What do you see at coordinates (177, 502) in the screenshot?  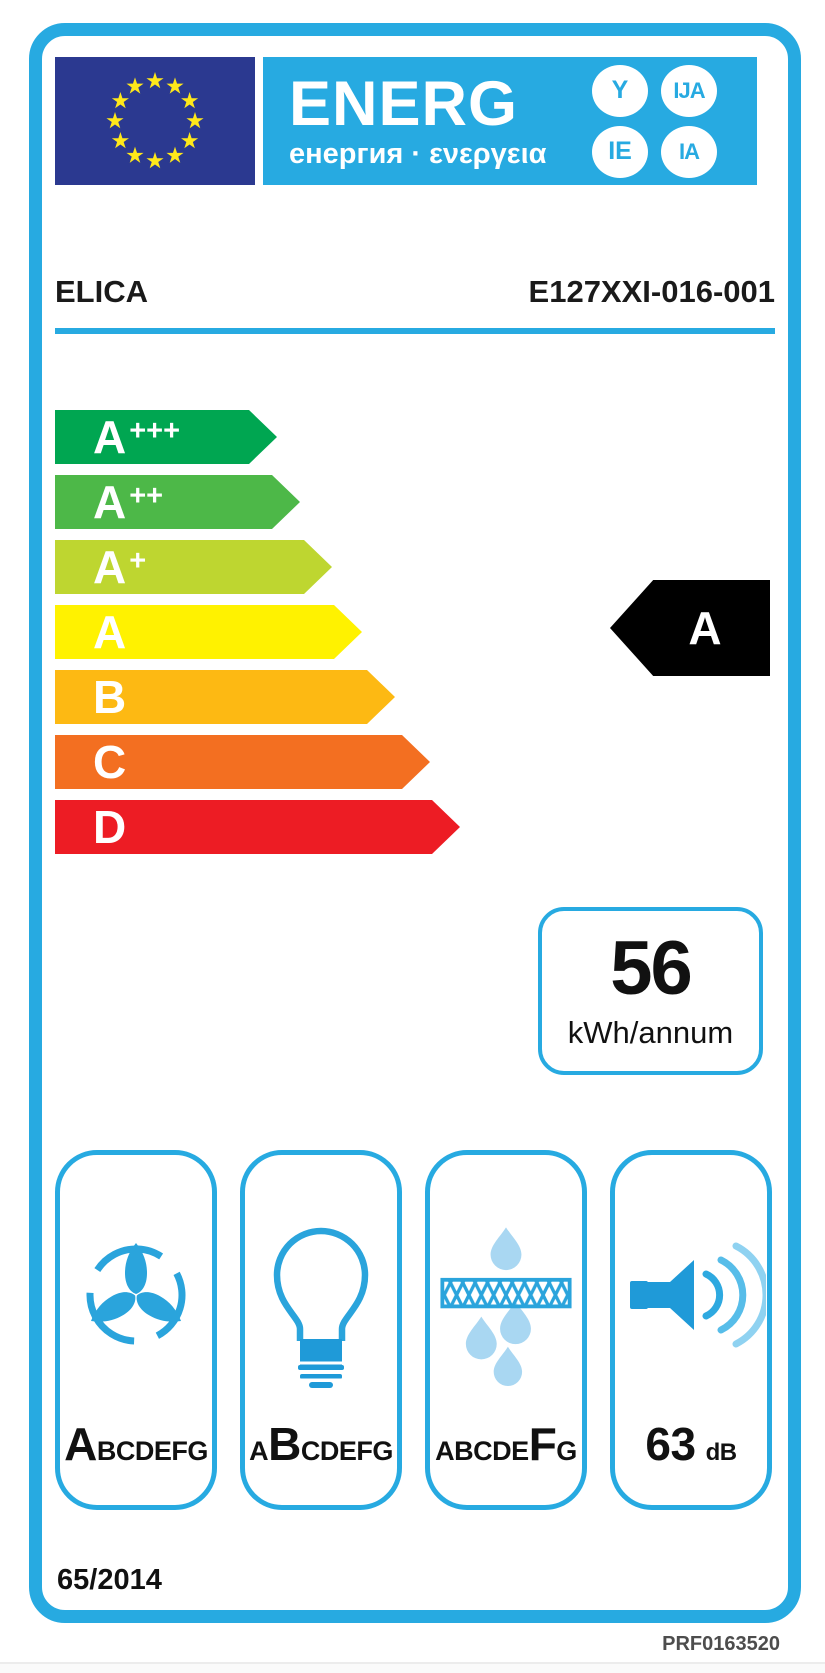 I see `scale-arrow: A ++` at bounding box center [177, 502].